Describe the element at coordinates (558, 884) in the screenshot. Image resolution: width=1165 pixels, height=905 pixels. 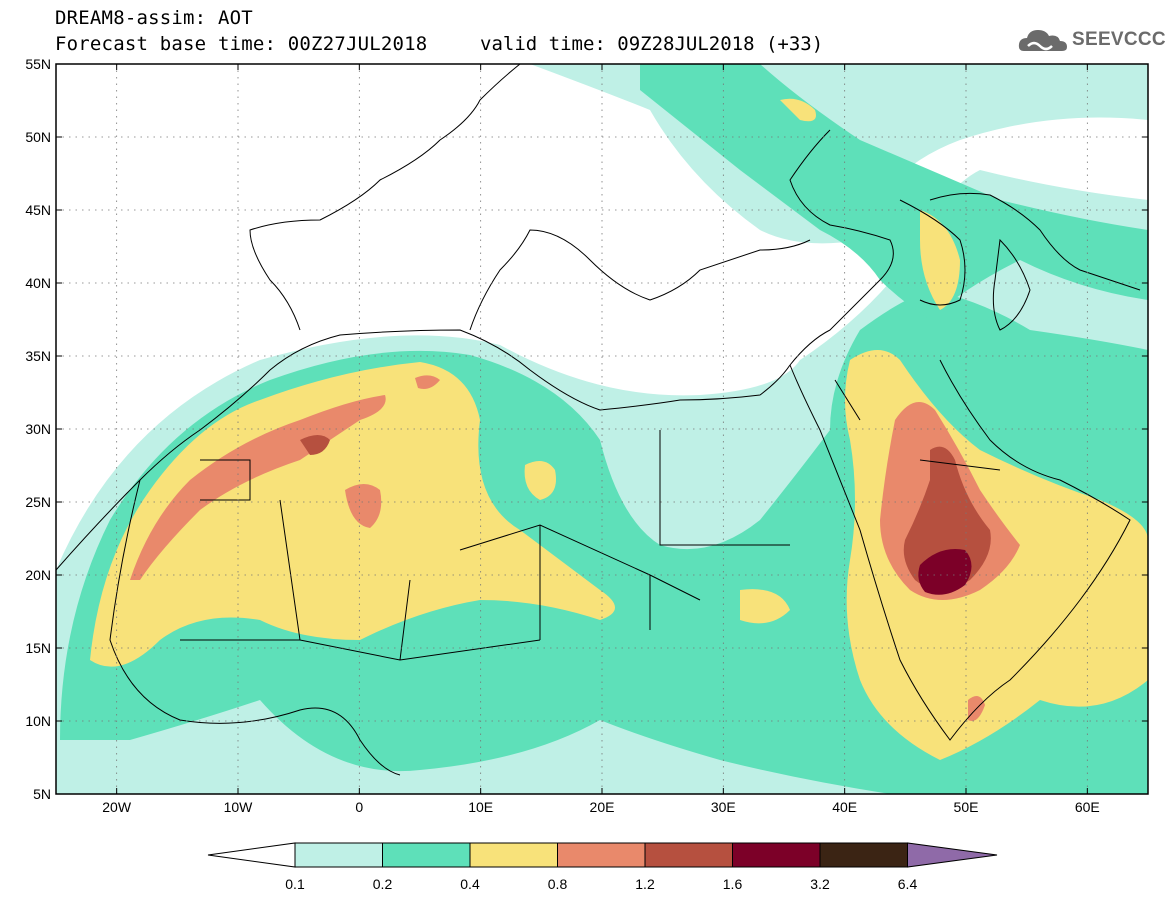
I see `colorbar-label: 0.8` at that location.